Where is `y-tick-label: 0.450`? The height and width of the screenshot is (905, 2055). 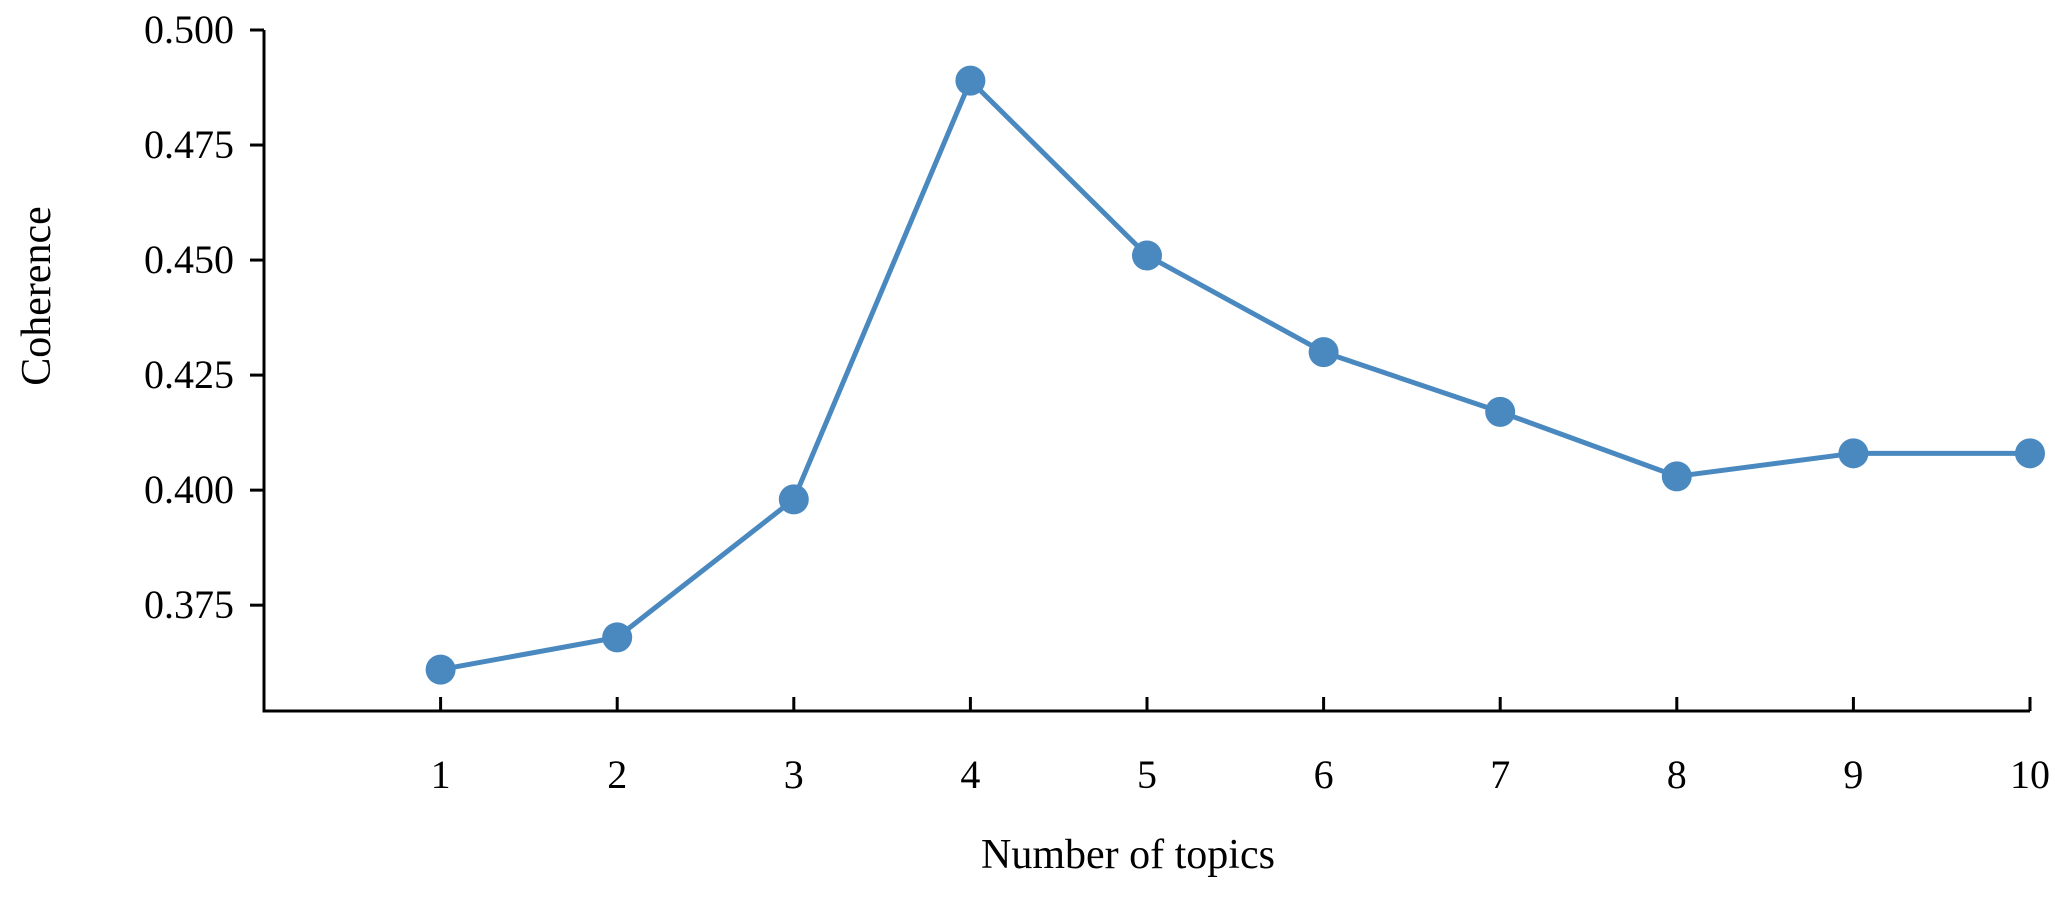 y-tick-label: 0.450 is located at coordinates (189, 259).